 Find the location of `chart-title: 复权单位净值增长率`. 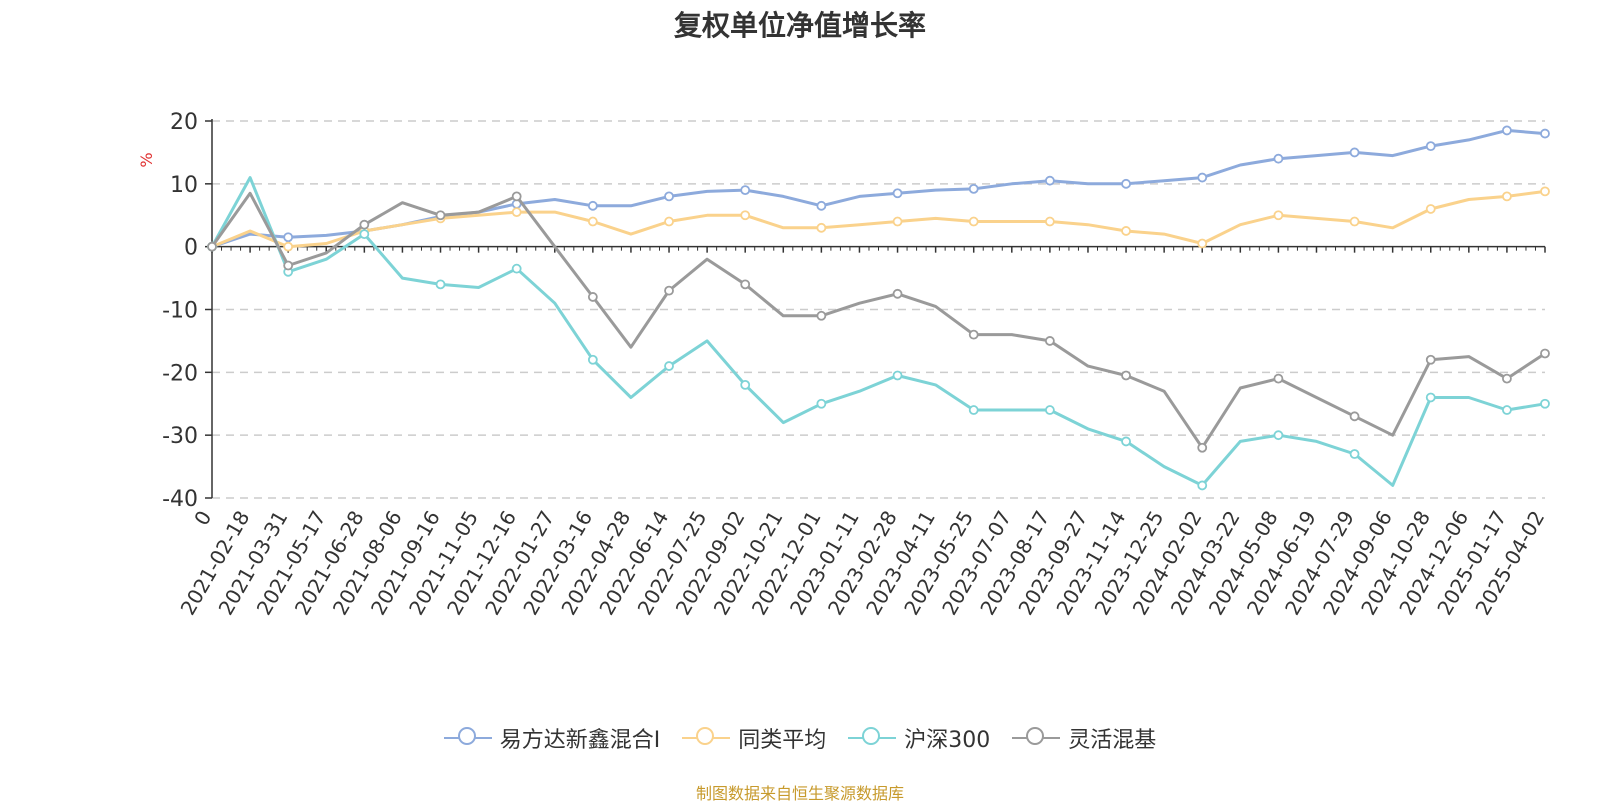

chart-title: 复权单位净值增长率 is located at coordinates (799, 25).